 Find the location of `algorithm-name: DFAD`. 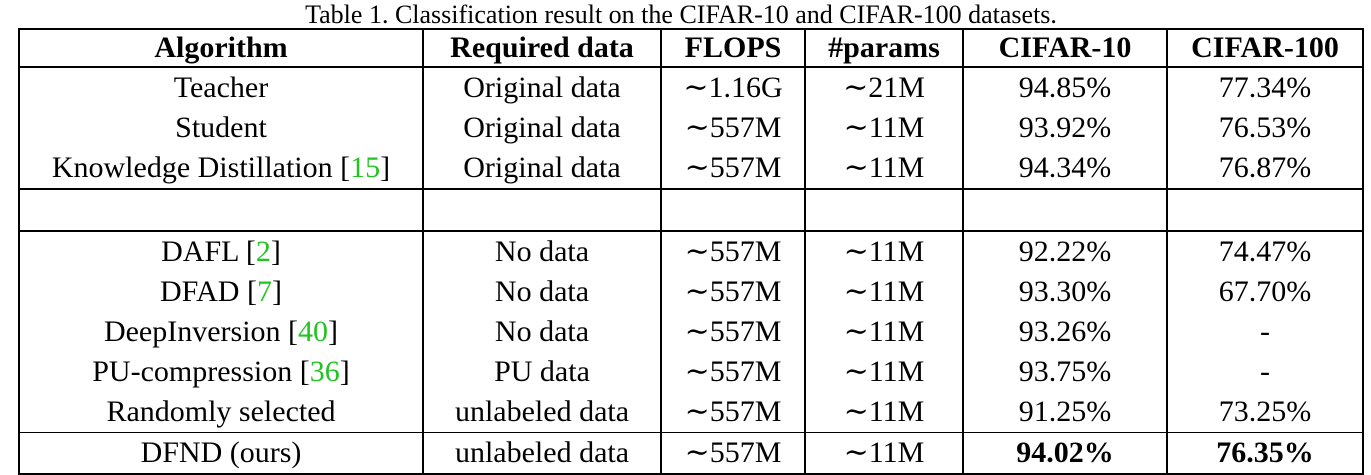

algorithm-name: DFAD is located at coordinates (200, 291).